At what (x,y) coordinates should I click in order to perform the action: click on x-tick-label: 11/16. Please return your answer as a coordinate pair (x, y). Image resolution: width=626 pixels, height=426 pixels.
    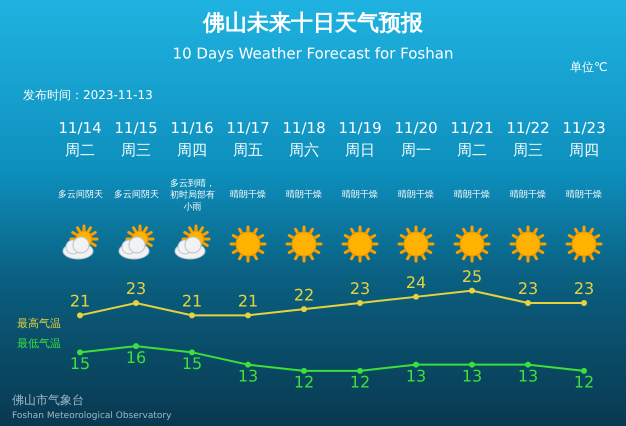
    Looking at the image, I should click on (192, 127).